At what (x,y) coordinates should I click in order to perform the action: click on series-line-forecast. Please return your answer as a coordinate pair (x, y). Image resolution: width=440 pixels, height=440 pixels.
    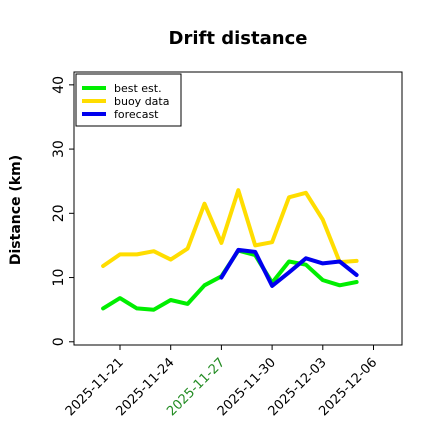
    Looking at the image, I should click on (289, 267).